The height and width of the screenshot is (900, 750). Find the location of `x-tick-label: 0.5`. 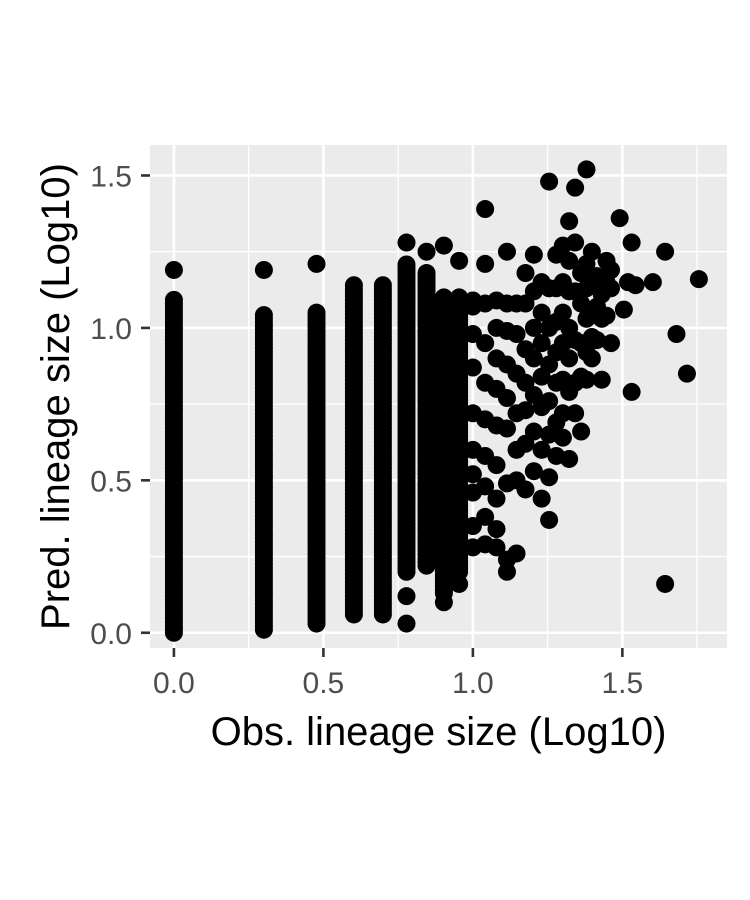

x-tick-label: 0.5 is located at coordinates (324, 683).